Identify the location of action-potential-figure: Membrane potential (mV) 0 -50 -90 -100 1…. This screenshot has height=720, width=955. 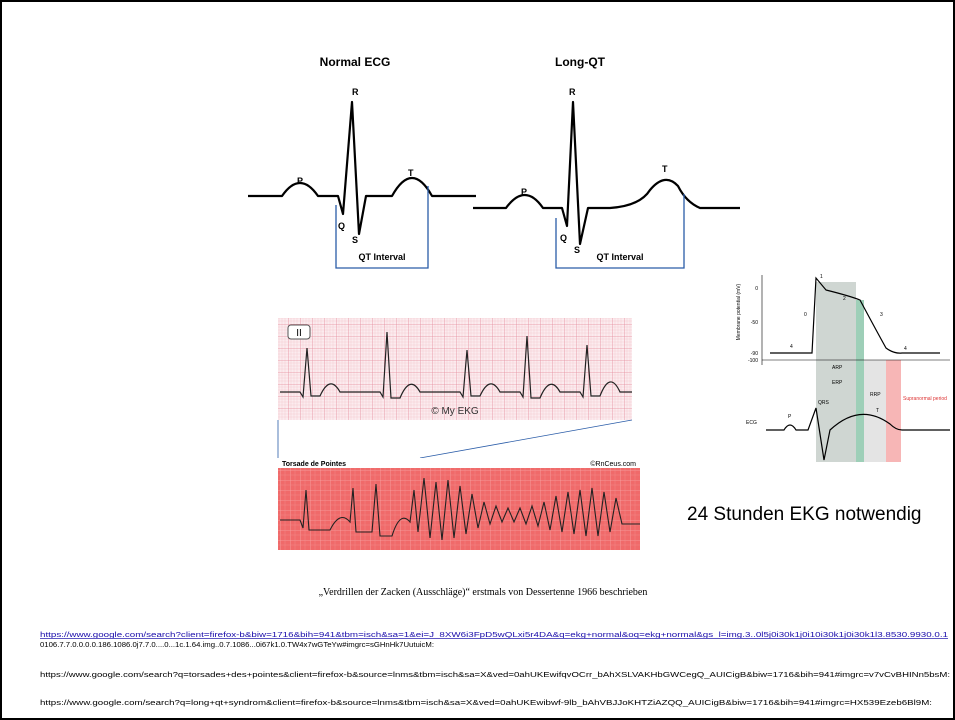
(843, 368).